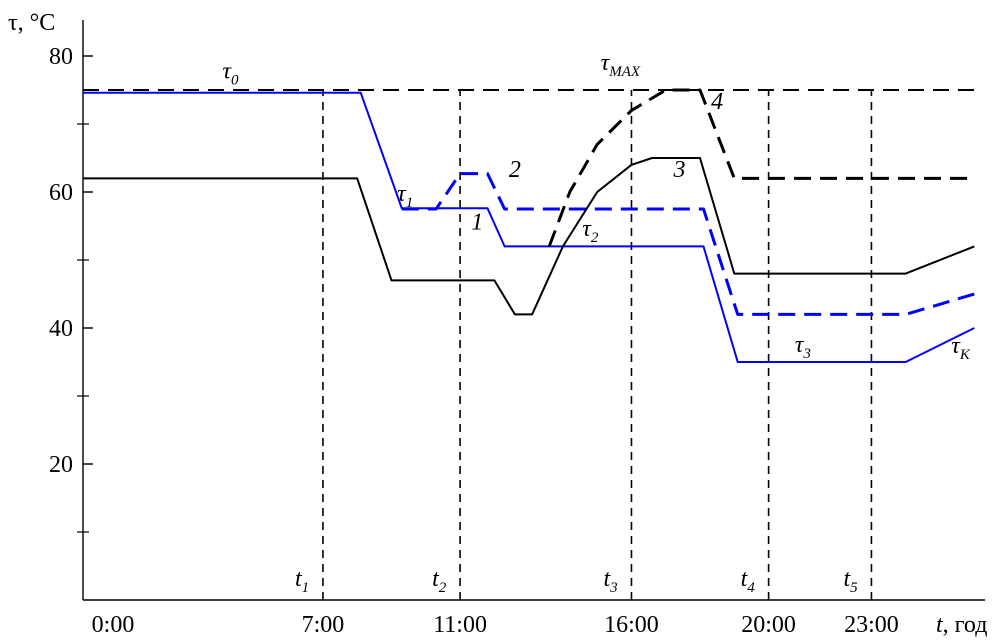 The image size is (1003, 641). What do you see at coordinates (61, 465) in the screenshot?
I see `y-tick-label: 20` at bounding box center [61, 465].